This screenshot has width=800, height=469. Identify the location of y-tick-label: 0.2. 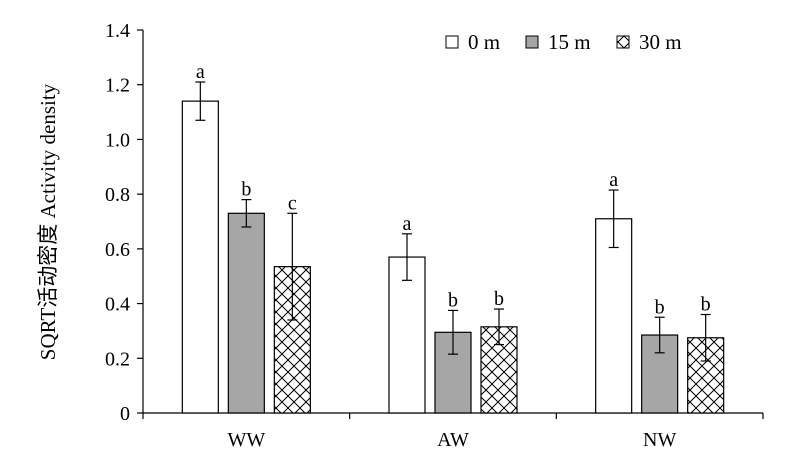
(117, 359).